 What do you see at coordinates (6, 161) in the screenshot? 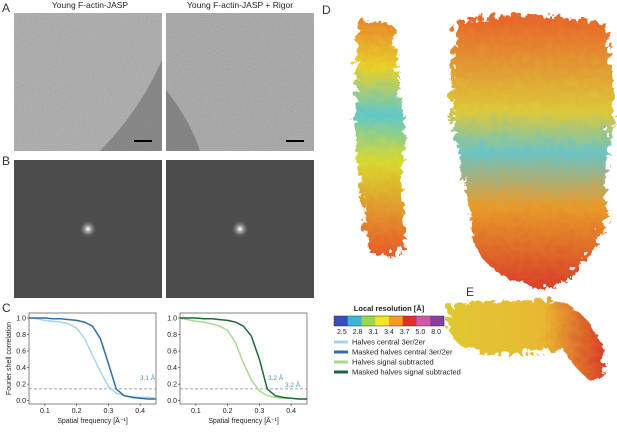
I see `panel-letter: B` at bounding box center [6, 161].